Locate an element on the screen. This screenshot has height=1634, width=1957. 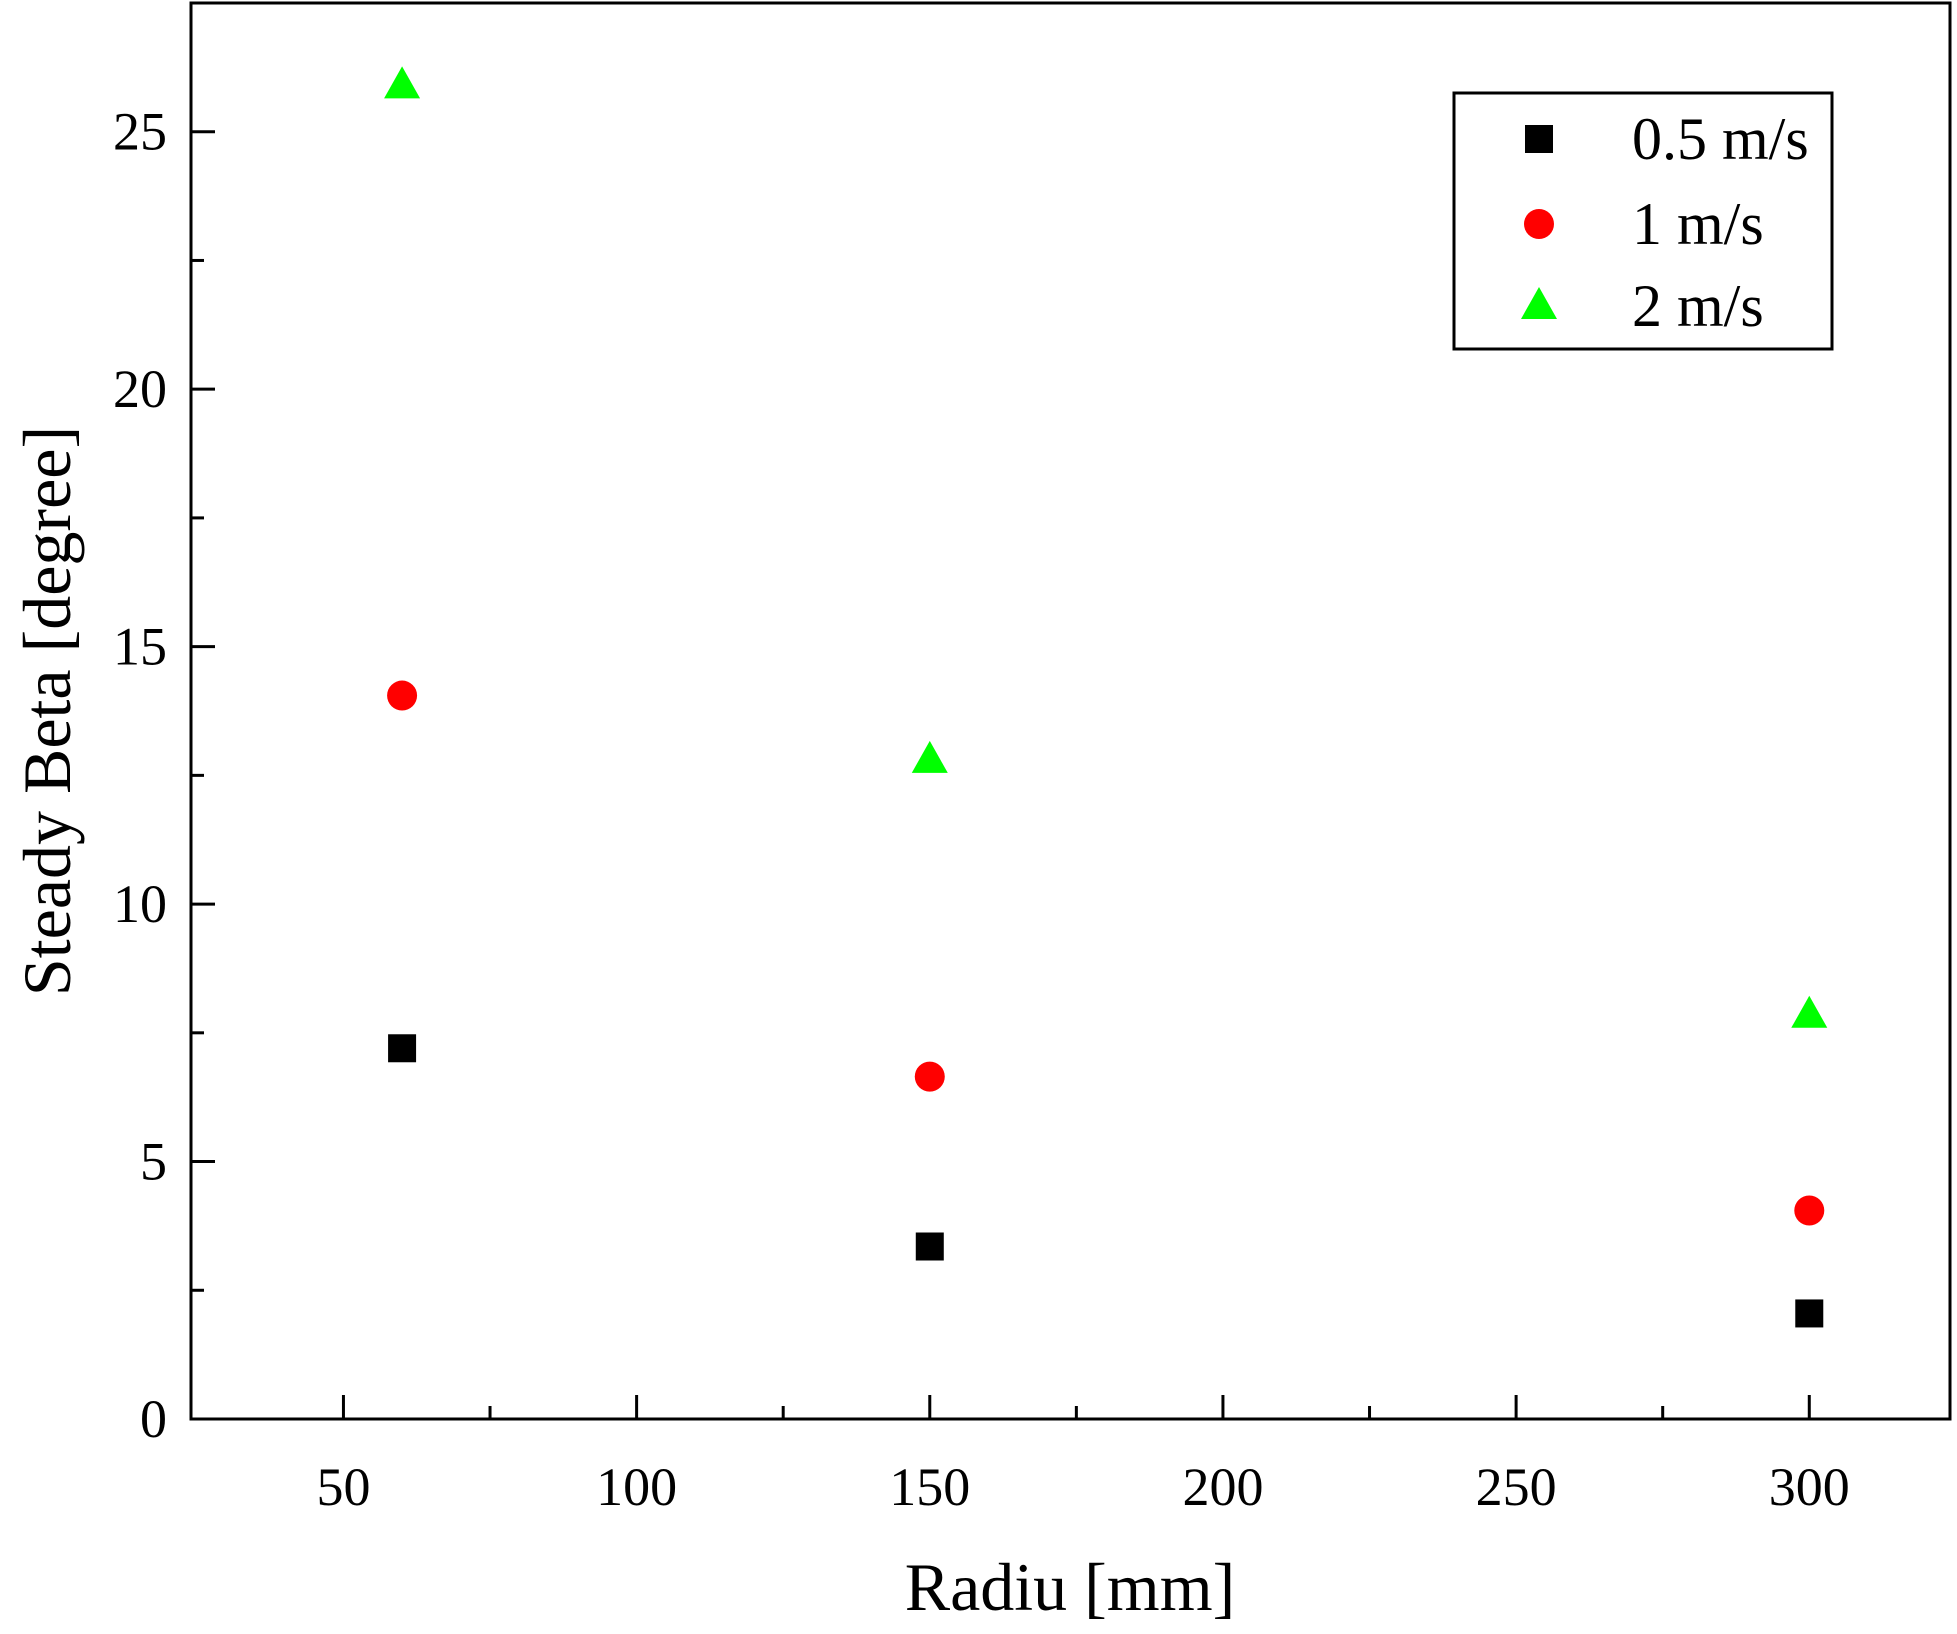
y-tick-label: 10 is located at coordinates (140, 904).